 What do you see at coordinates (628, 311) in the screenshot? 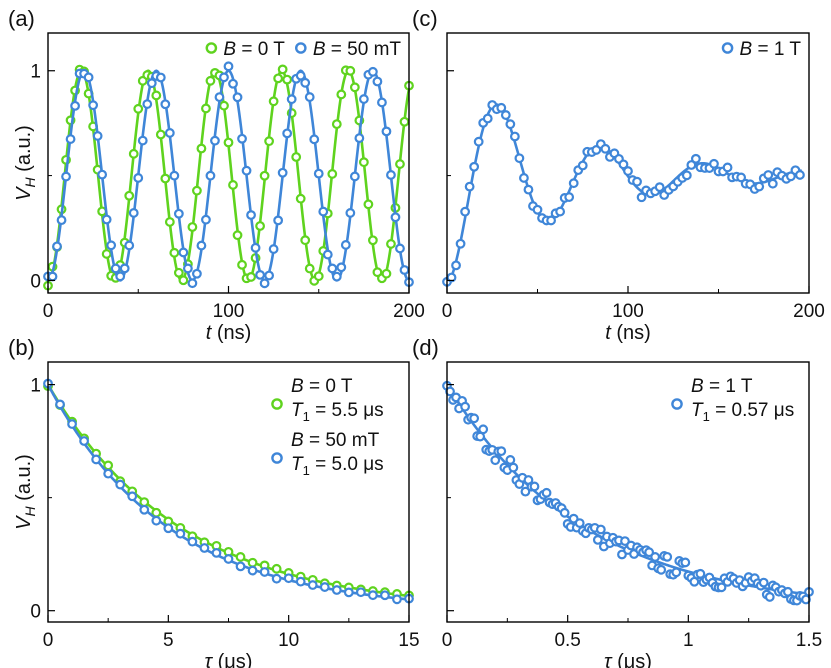
I see `x-tick-label: 100` at bounding box center [628, 311].